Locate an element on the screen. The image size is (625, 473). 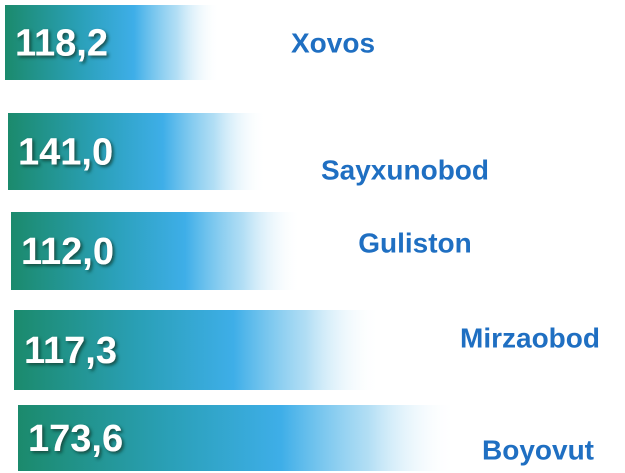
district-name: Sayxunobod is located at coordinates (405, 169).